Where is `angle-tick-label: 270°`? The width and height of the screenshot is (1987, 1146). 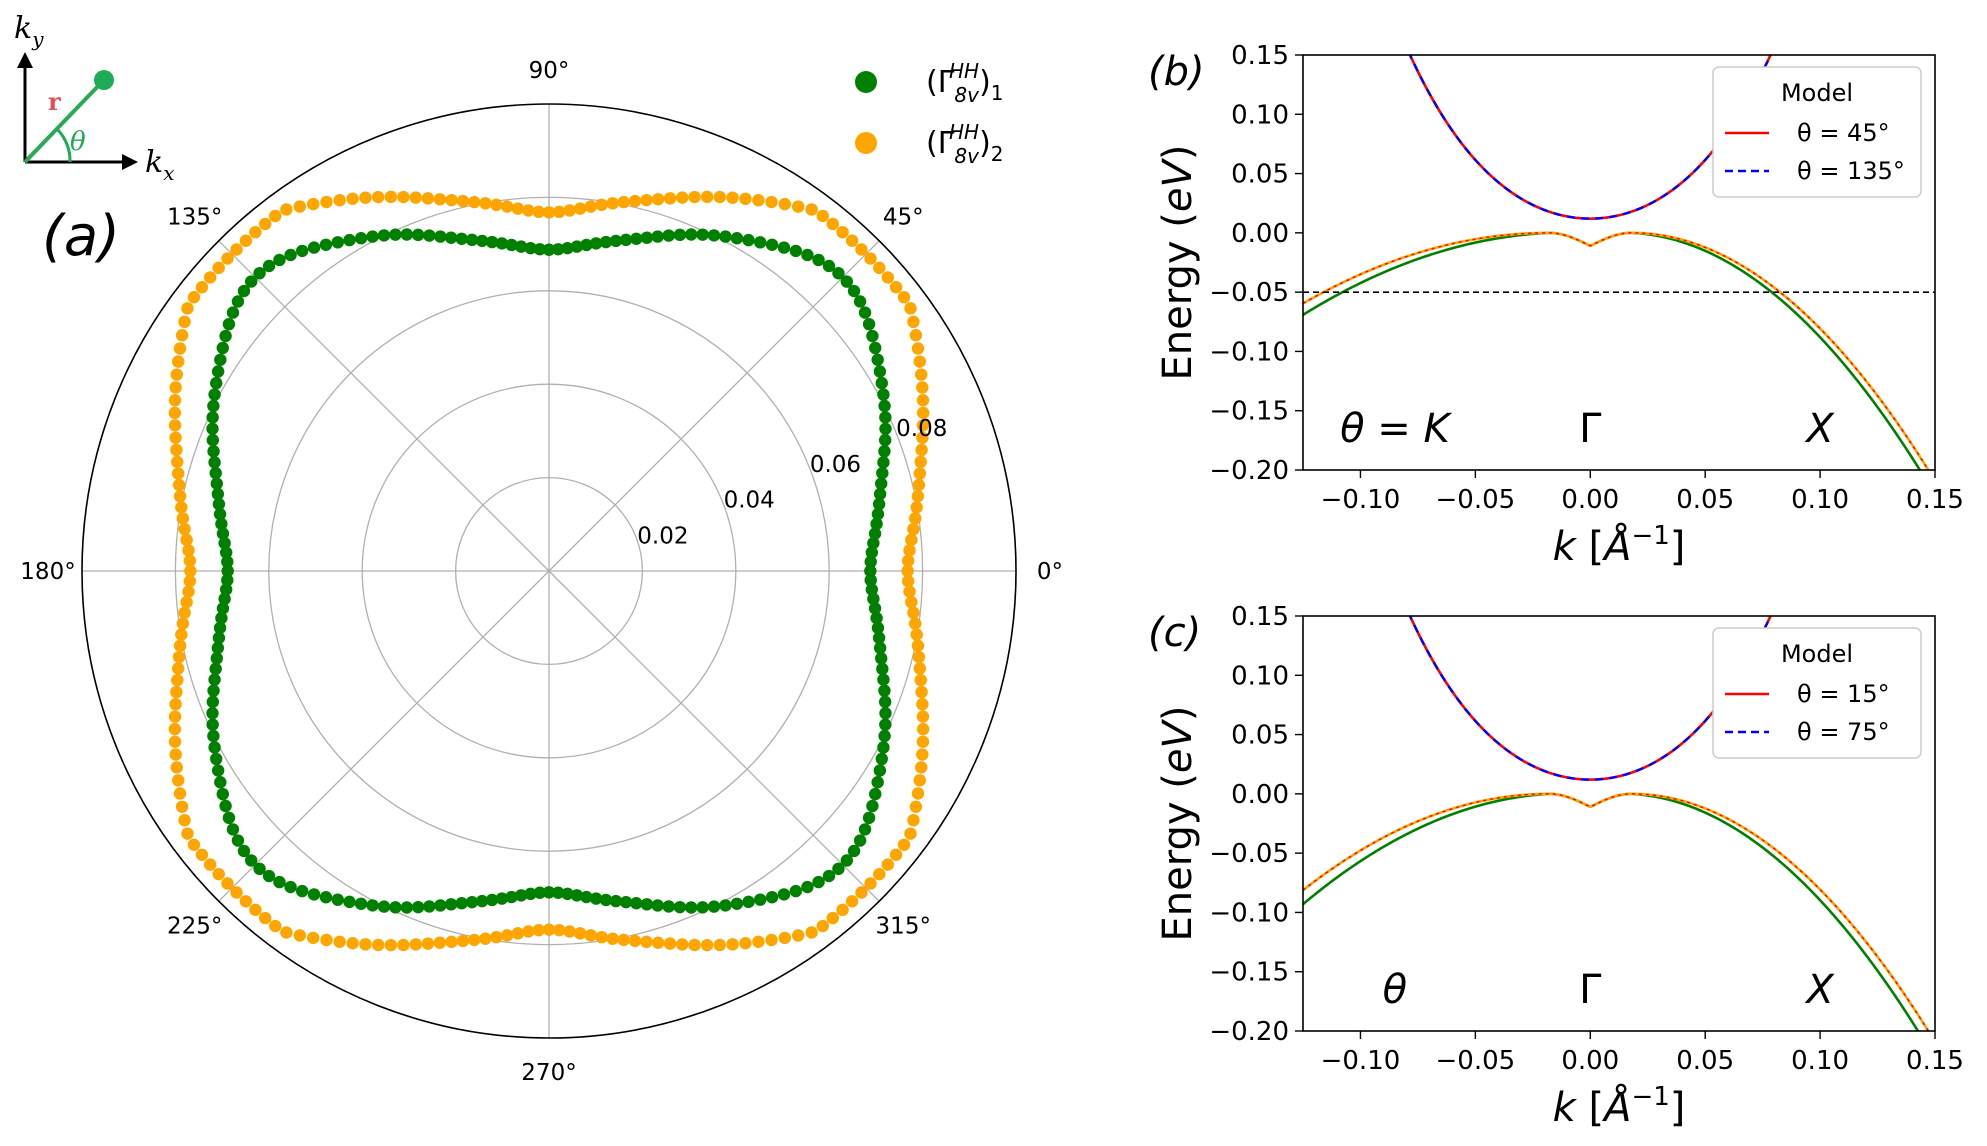
angle-tick-label: 270° is located at coordinates (548, 1073).